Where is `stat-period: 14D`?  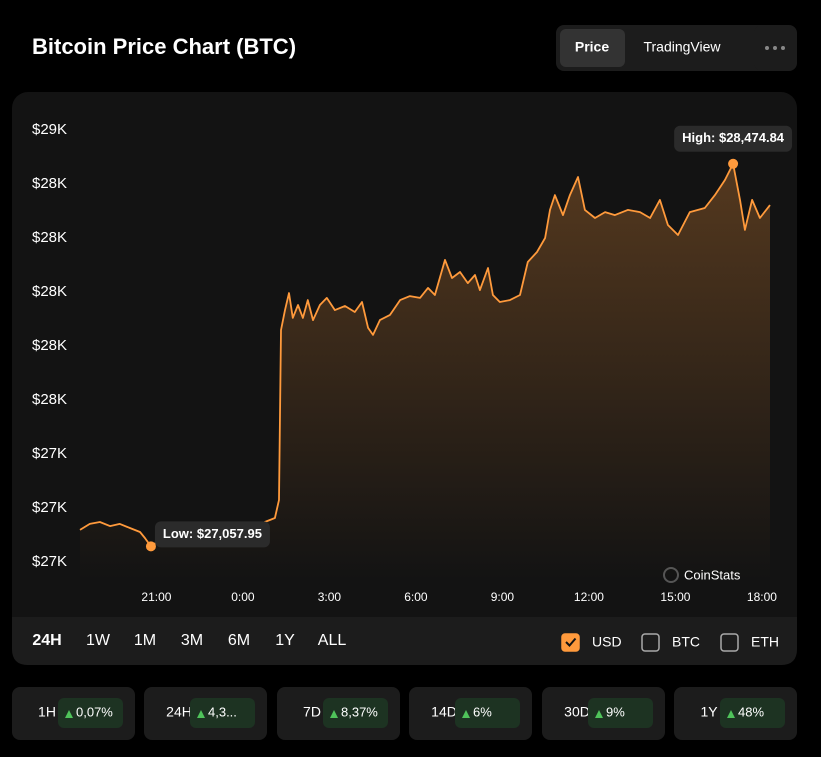 stat-period: 14D is located at coordinates (444, 712).